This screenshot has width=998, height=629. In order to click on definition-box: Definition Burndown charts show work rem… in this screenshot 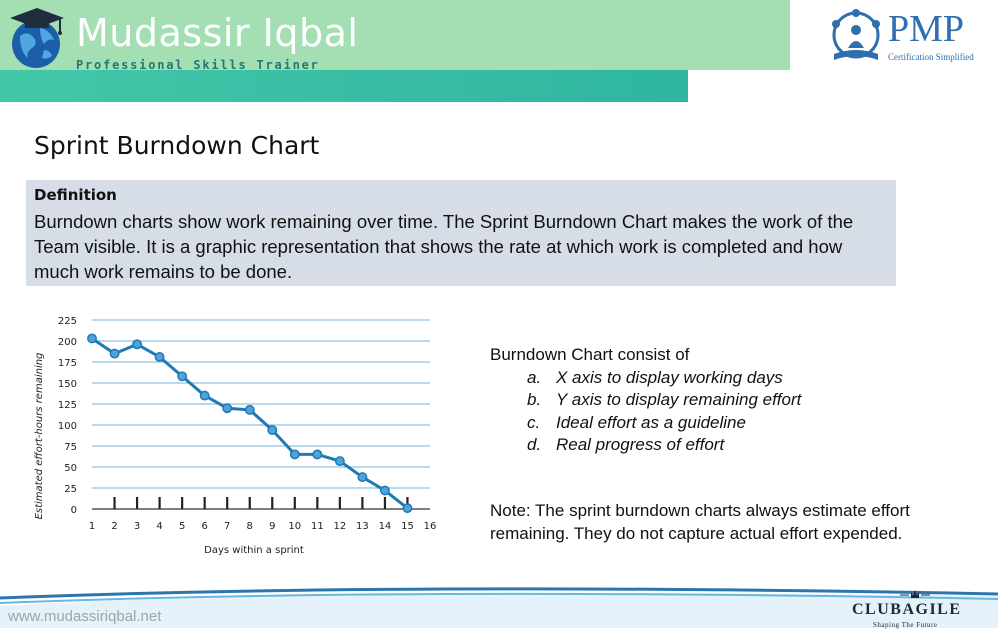, I will do `click(461, 233)`.